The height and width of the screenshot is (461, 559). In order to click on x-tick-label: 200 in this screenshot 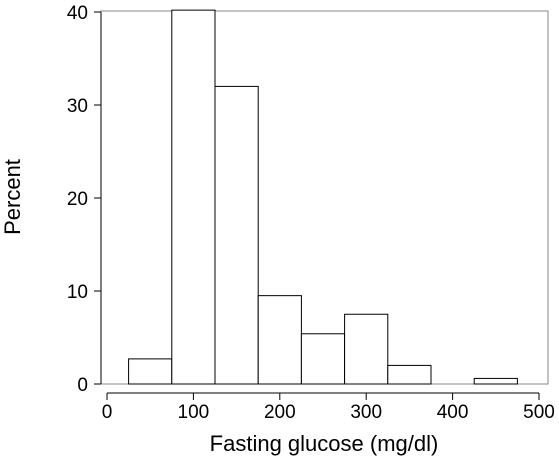, I will do `click(280, 412)`.